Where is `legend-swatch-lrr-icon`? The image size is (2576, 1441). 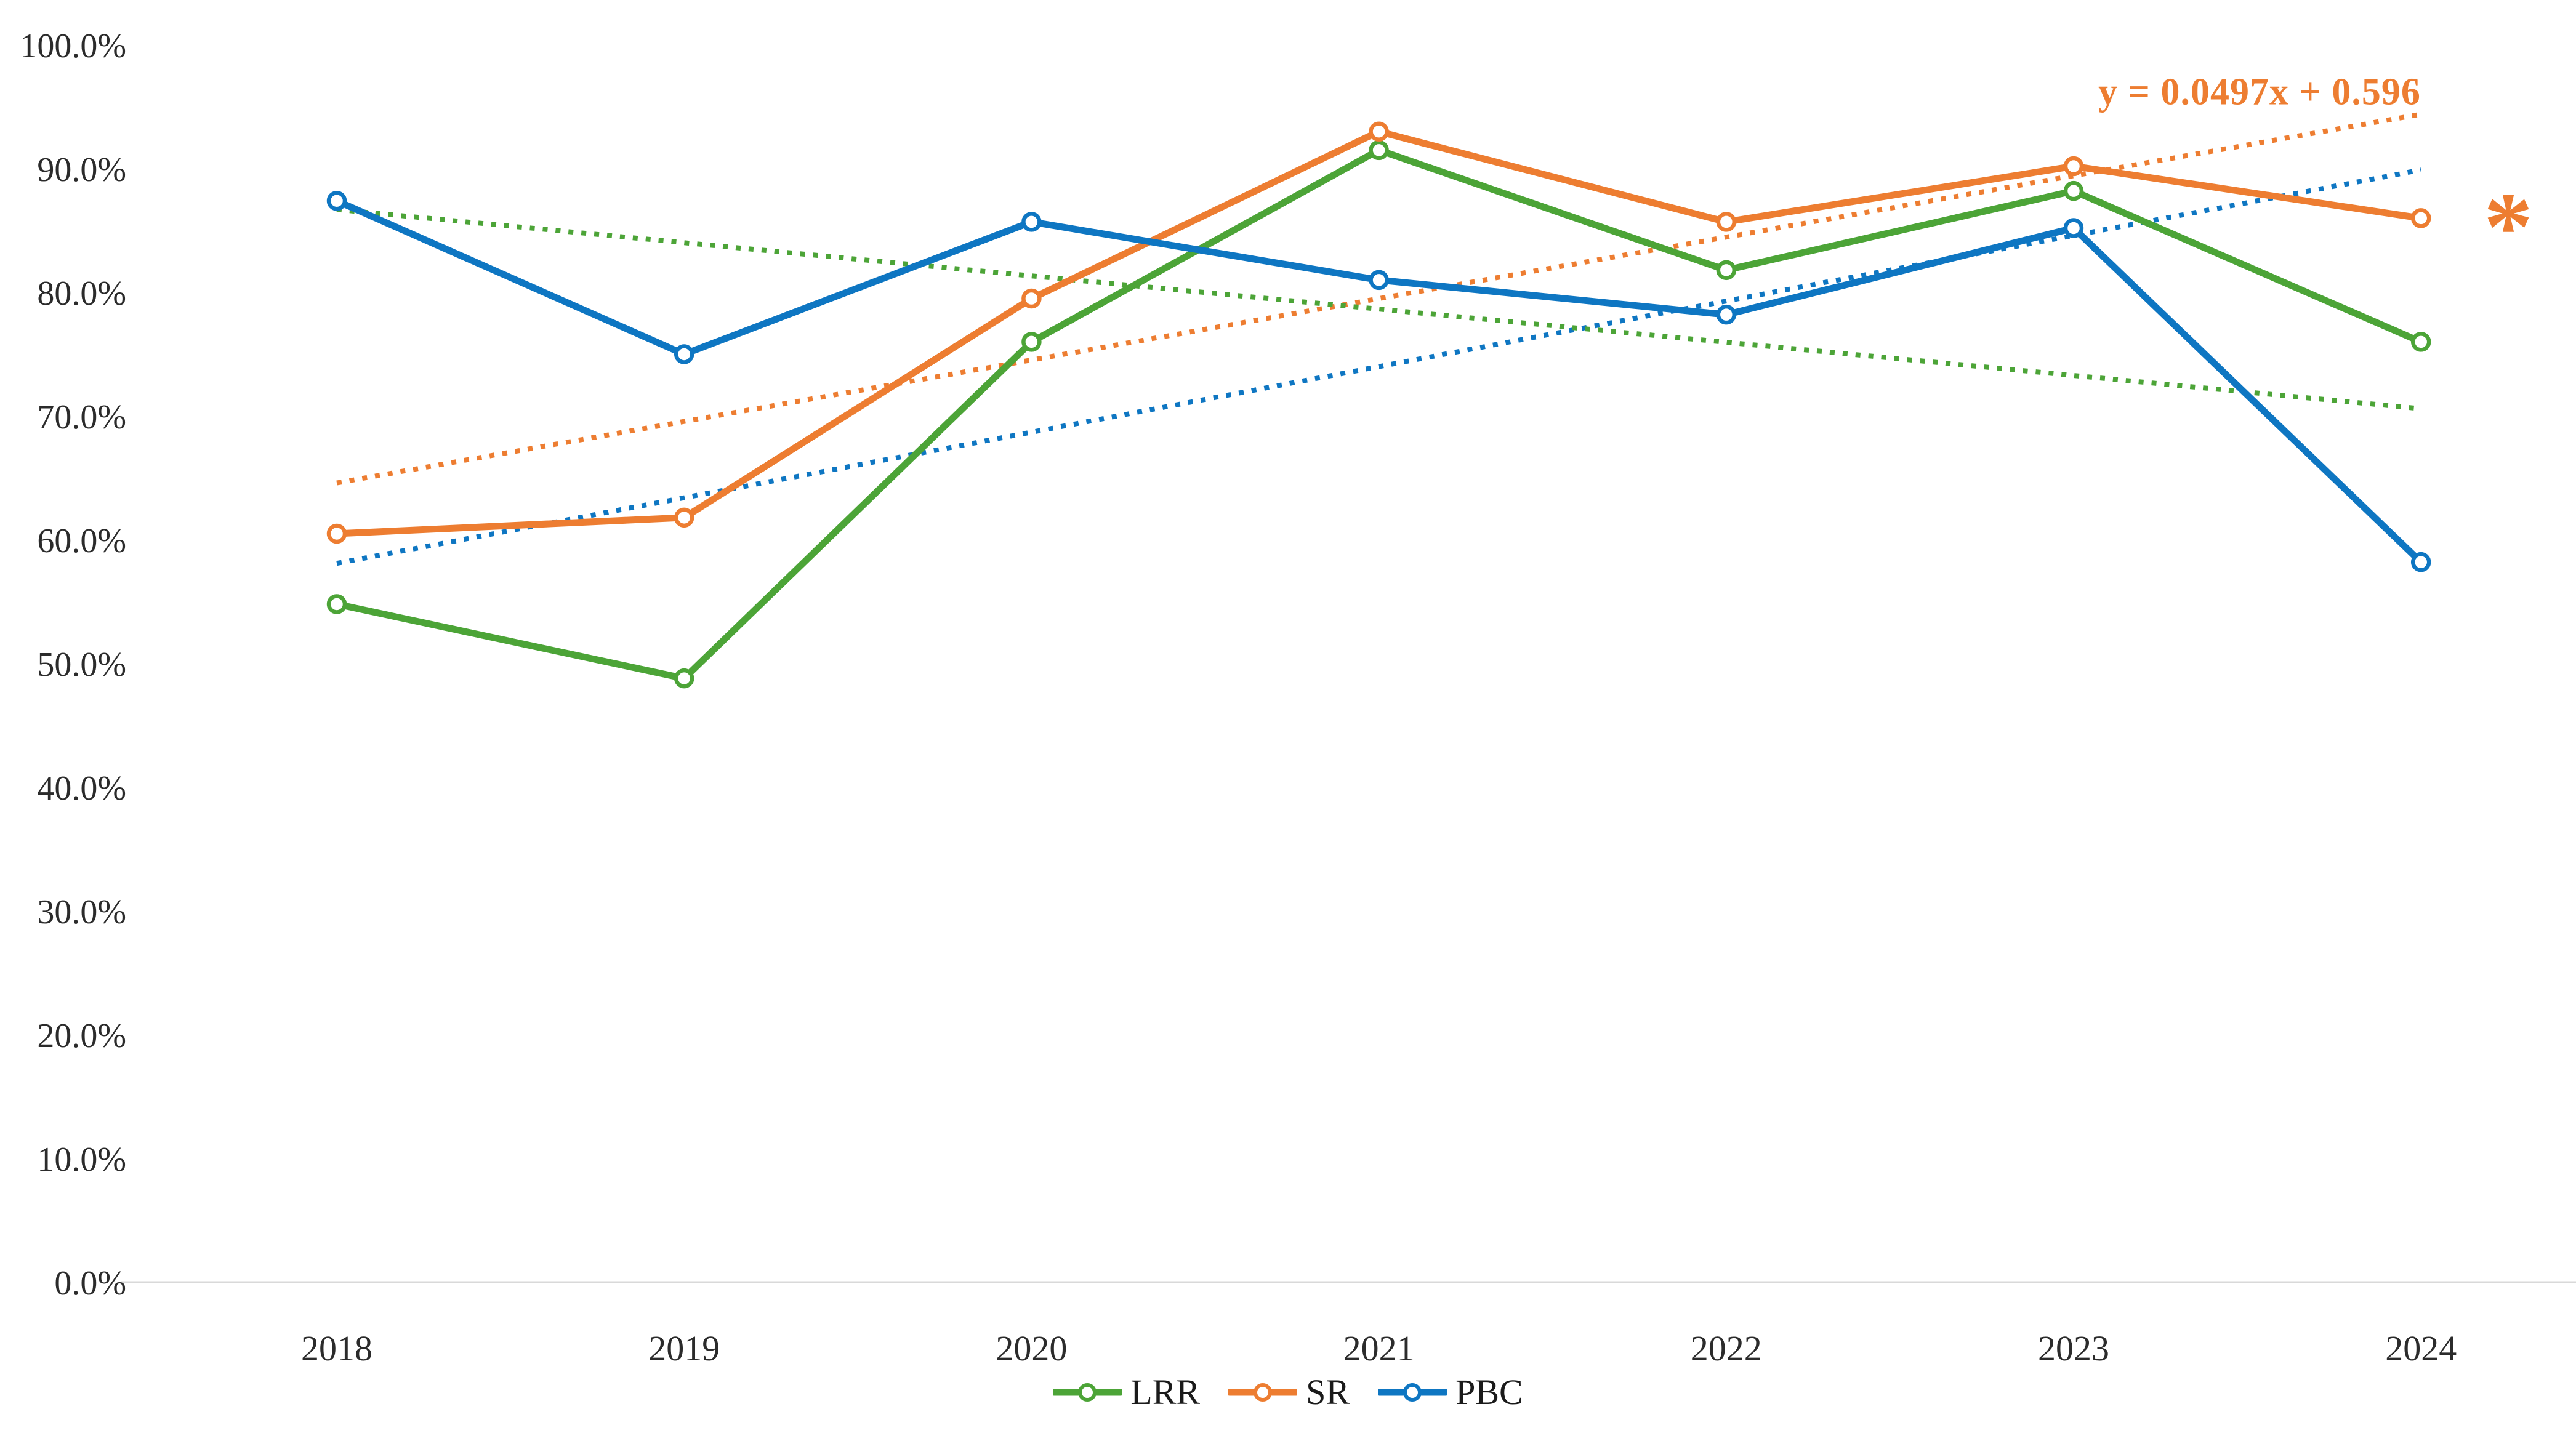 legend-swatch-lrr-icon is located at coordinates (1087, 1393).